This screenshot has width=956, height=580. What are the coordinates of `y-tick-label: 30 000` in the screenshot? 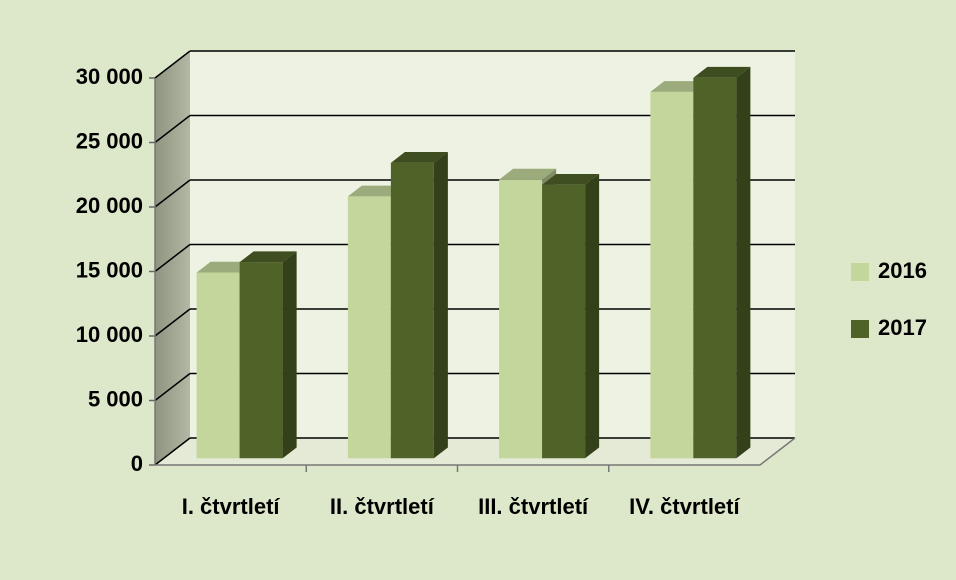 It's located at (109, 76).